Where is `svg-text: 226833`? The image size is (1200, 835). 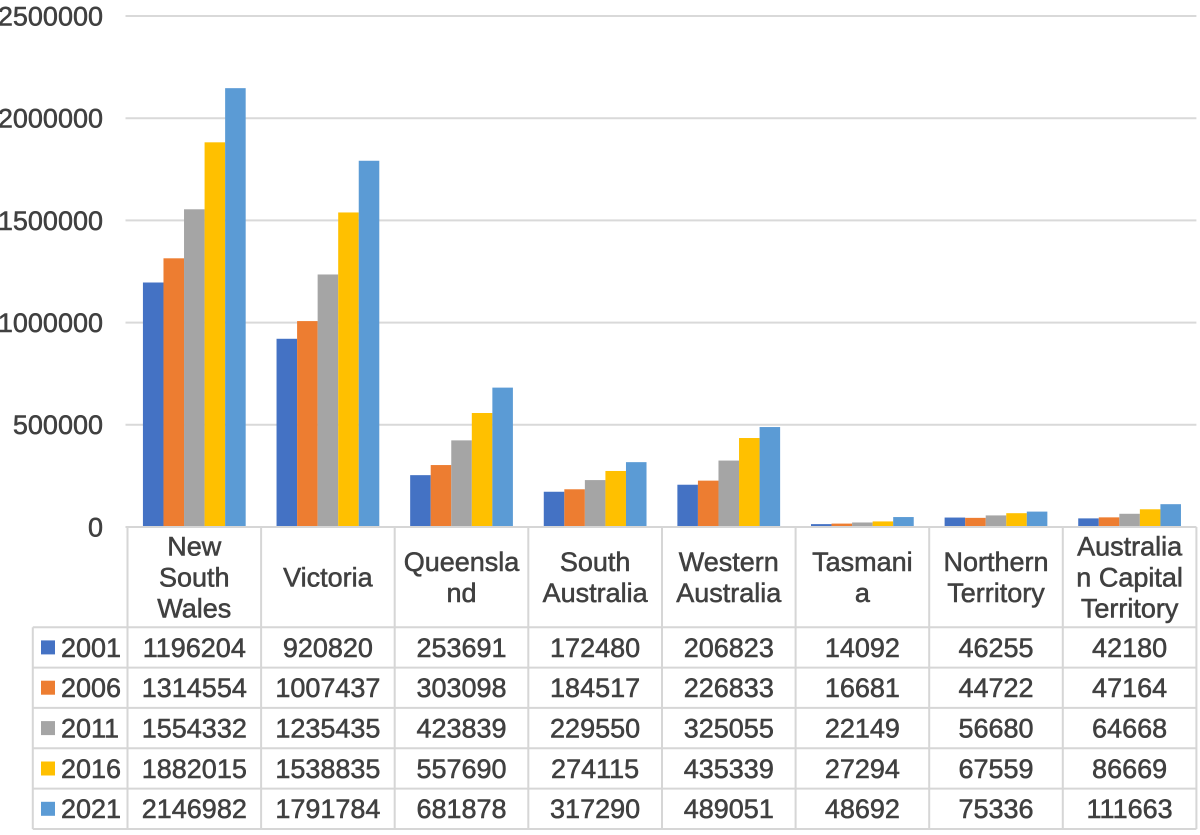
svg-text: 226833 is located at coordinates (729, 688).